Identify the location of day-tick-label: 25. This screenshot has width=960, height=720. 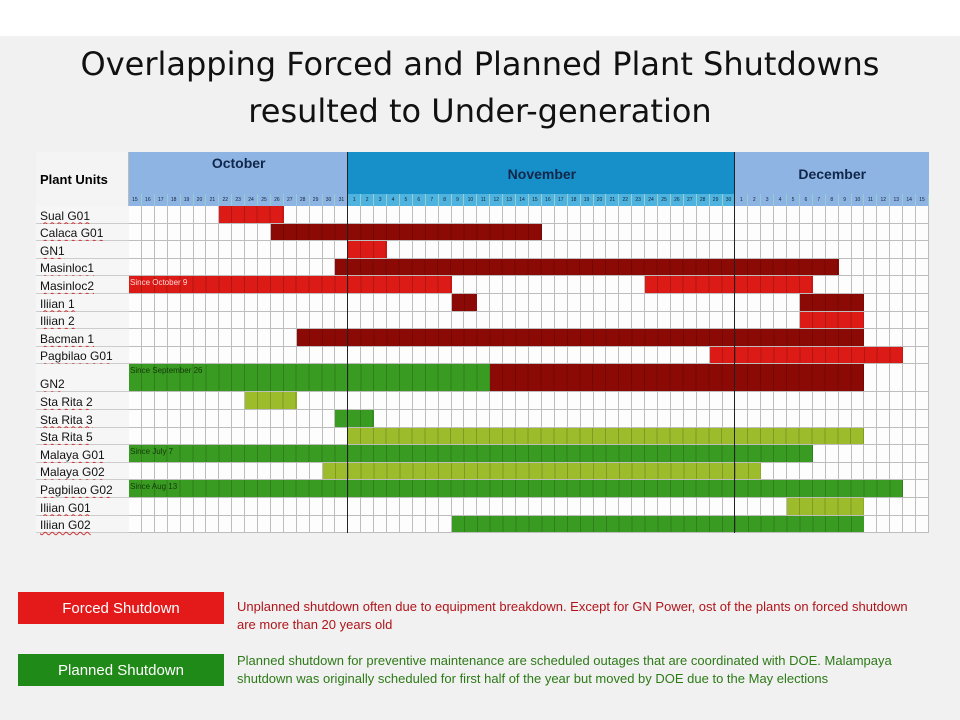
(264, 200).